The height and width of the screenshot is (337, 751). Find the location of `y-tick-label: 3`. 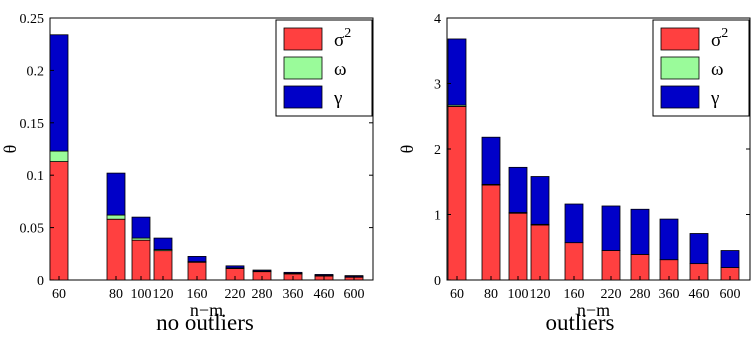

y-tick-label: 3 is located at coordinates (437, 85).